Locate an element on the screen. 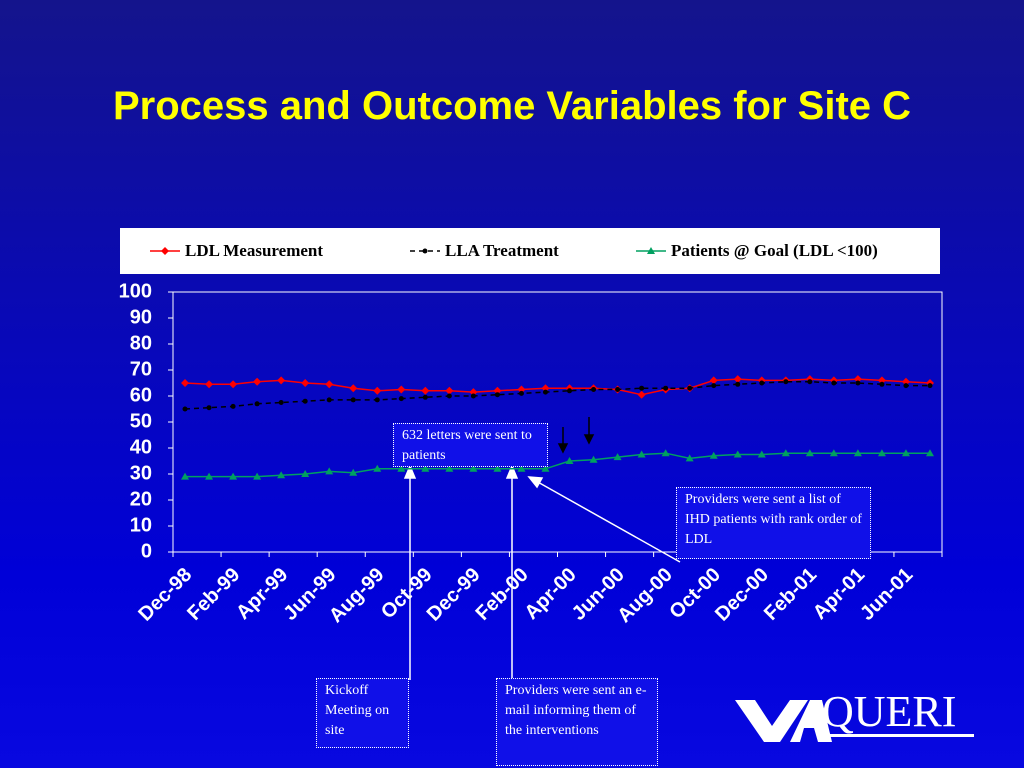 The image size is (1024, 768). y-tick-label: 60 is located at coordinates (141, 395).